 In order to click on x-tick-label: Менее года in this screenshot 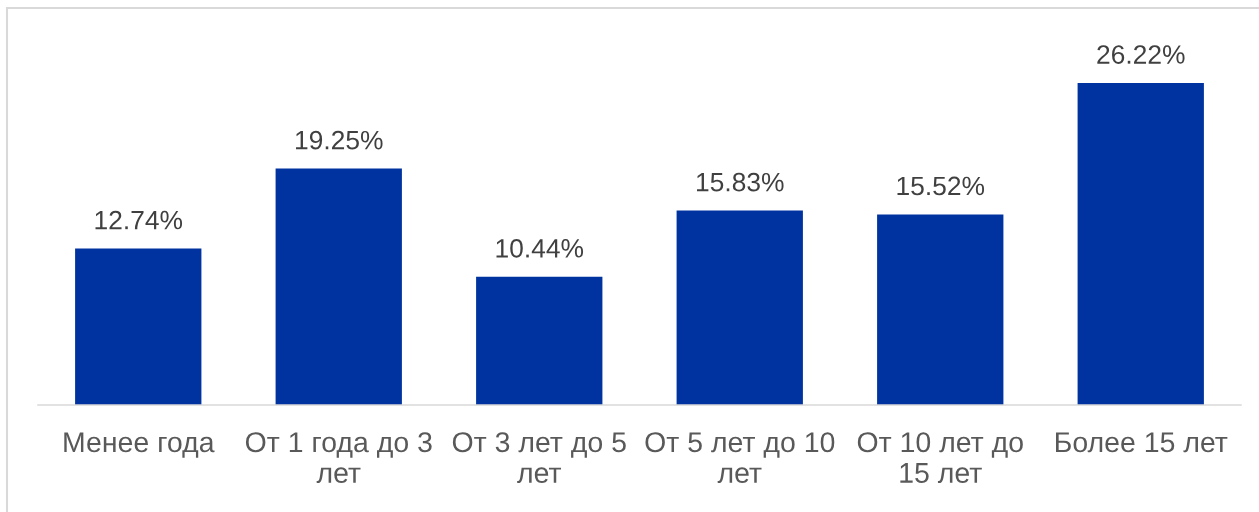, I will do `click(139, 445)`.